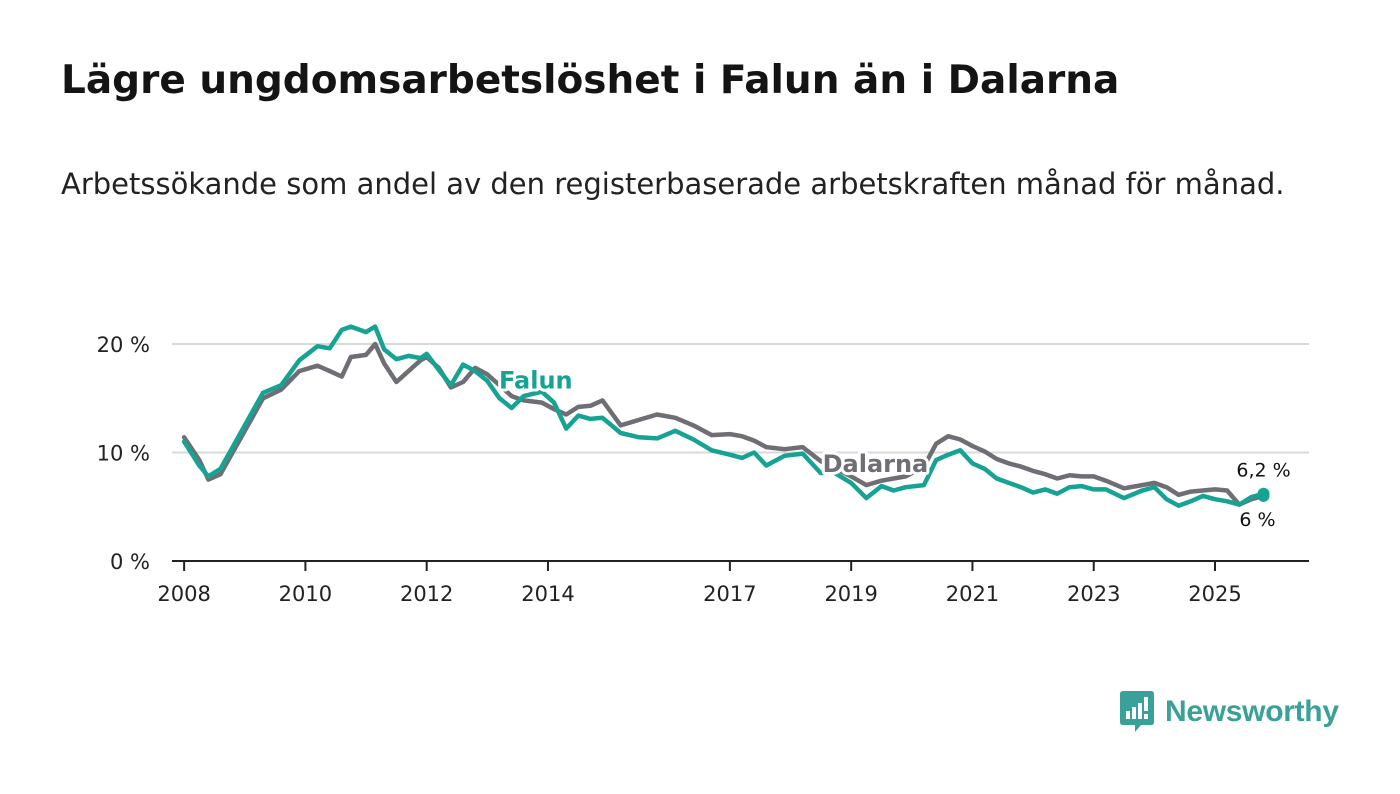 Image resolution: width=1400 pixels, height=794 pixels. Describe the element at coordinates (1093, 594) in the screenshot. I see `x-tick-label: 2023` at that location.